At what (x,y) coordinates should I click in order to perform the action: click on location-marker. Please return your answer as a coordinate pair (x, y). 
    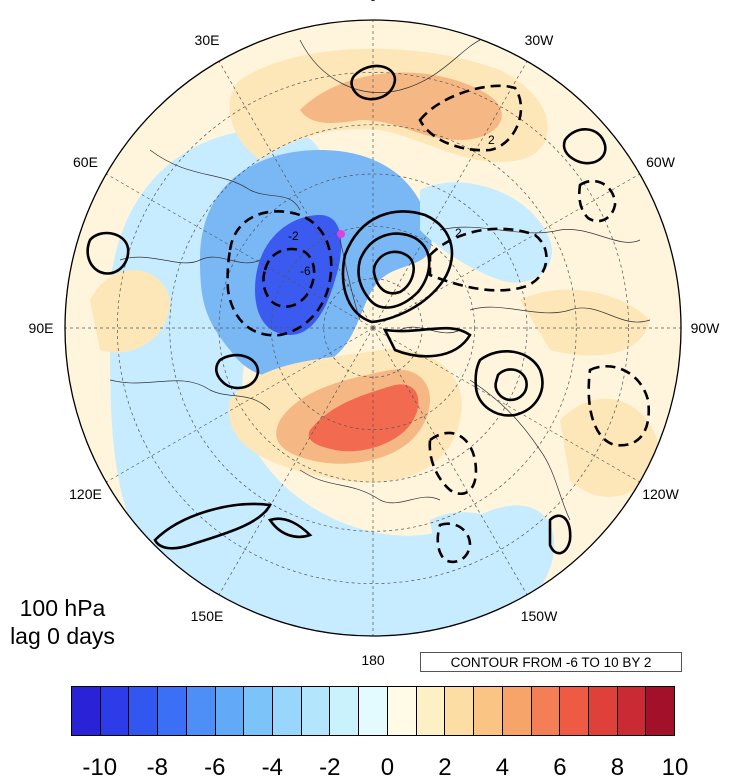
    Looking at the image, I should click on (341, 234).